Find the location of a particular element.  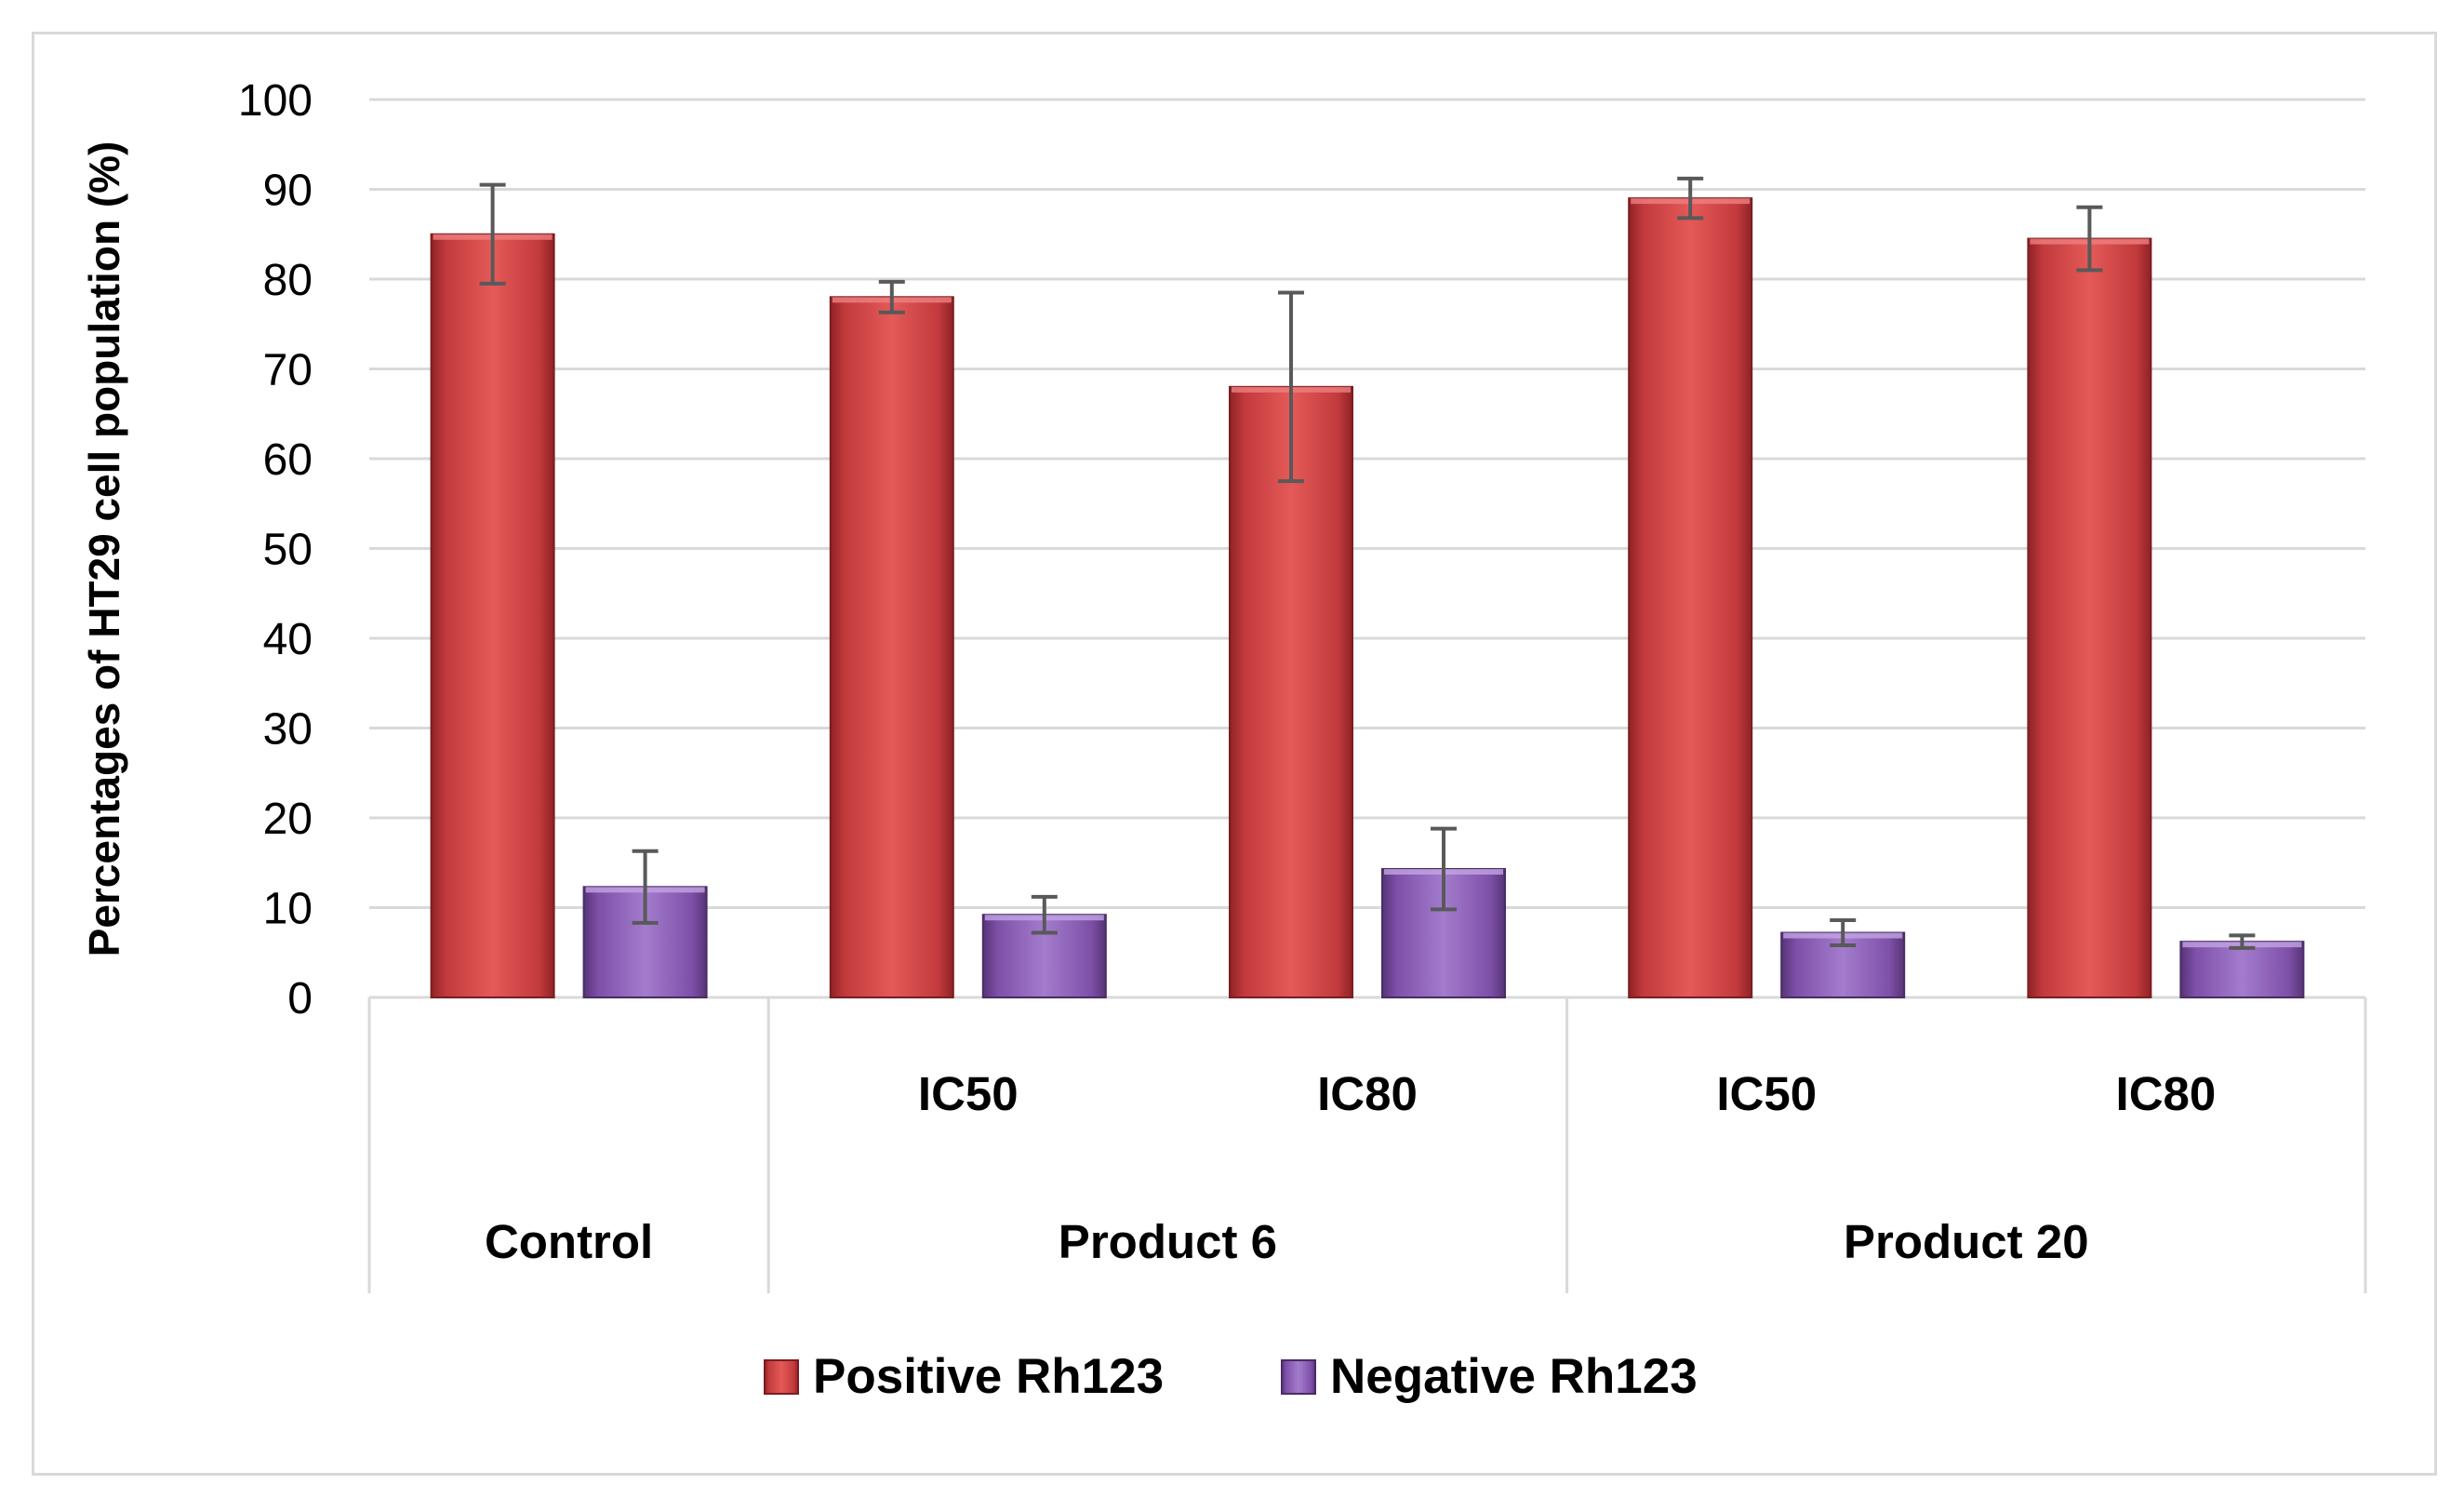

subcategory-label-2-1: IC80 is located at coordinates (2166, 1093).